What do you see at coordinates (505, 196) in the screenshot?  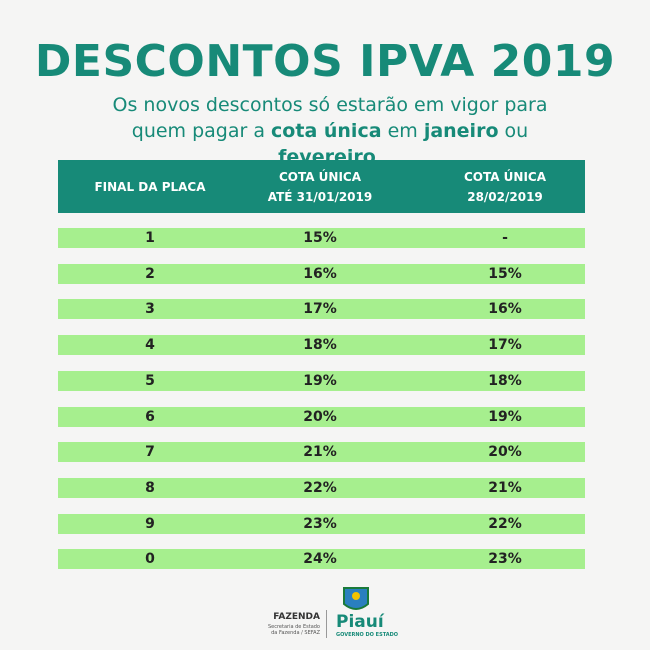 I see `column-header-line: 28/02/2019` at bounding box center [505, 196].